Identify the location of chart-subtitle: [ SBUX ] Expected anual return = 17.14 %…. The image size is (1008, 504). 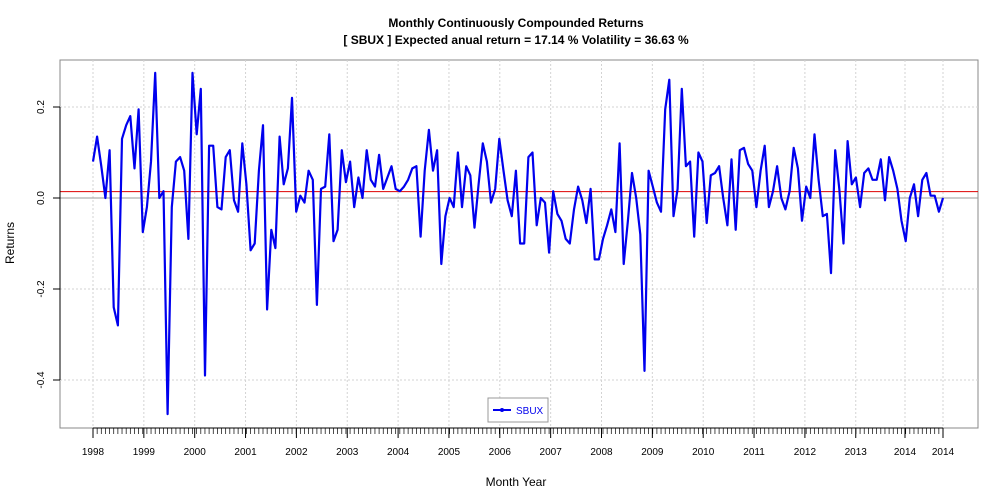
(516, 40).